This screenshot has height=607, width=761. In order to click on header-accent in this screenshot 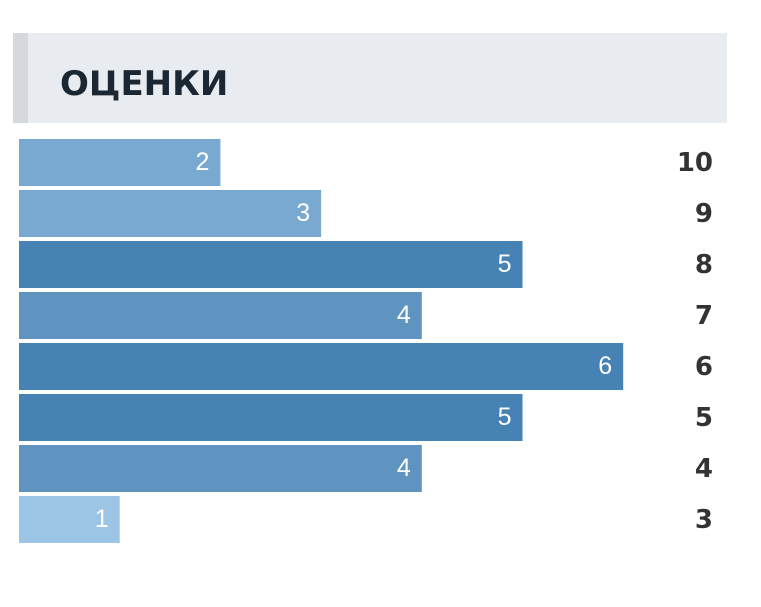, I will do `click(20, 78)`.